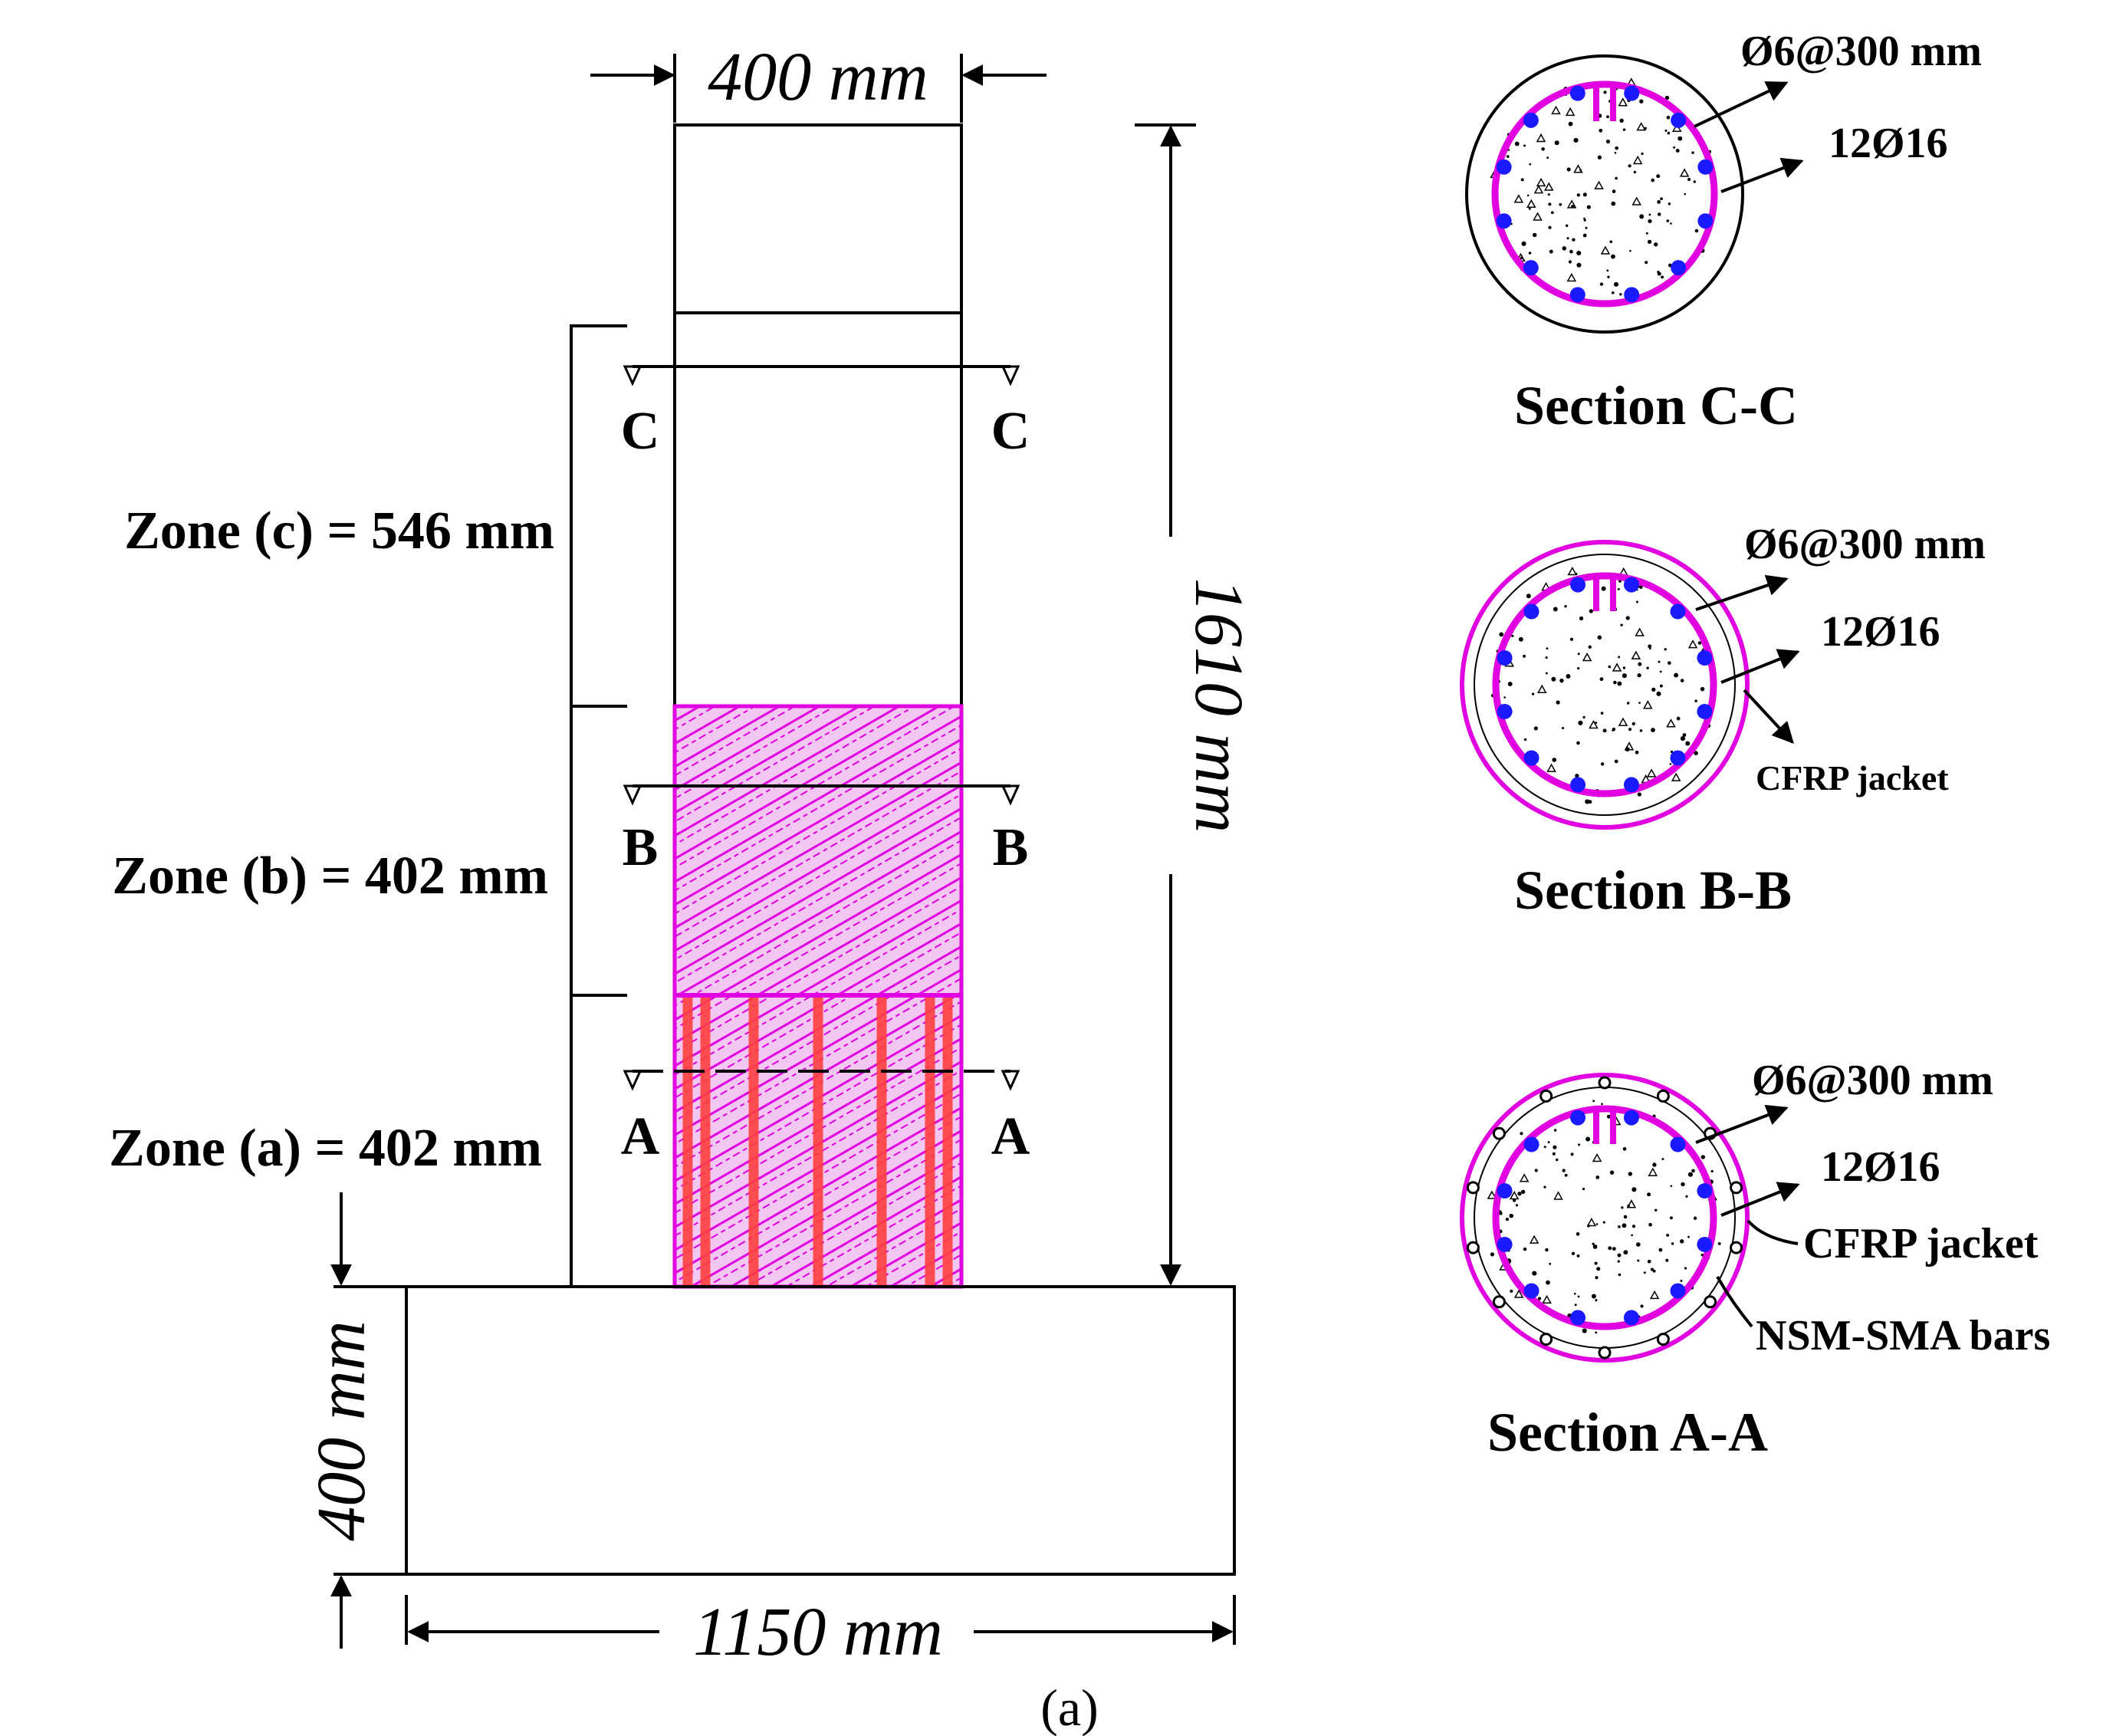 This screenshot has width=2126, height=1736. I want to click on section-a-nsm-label: NSM-SMA bars, so click(1903, 1336).